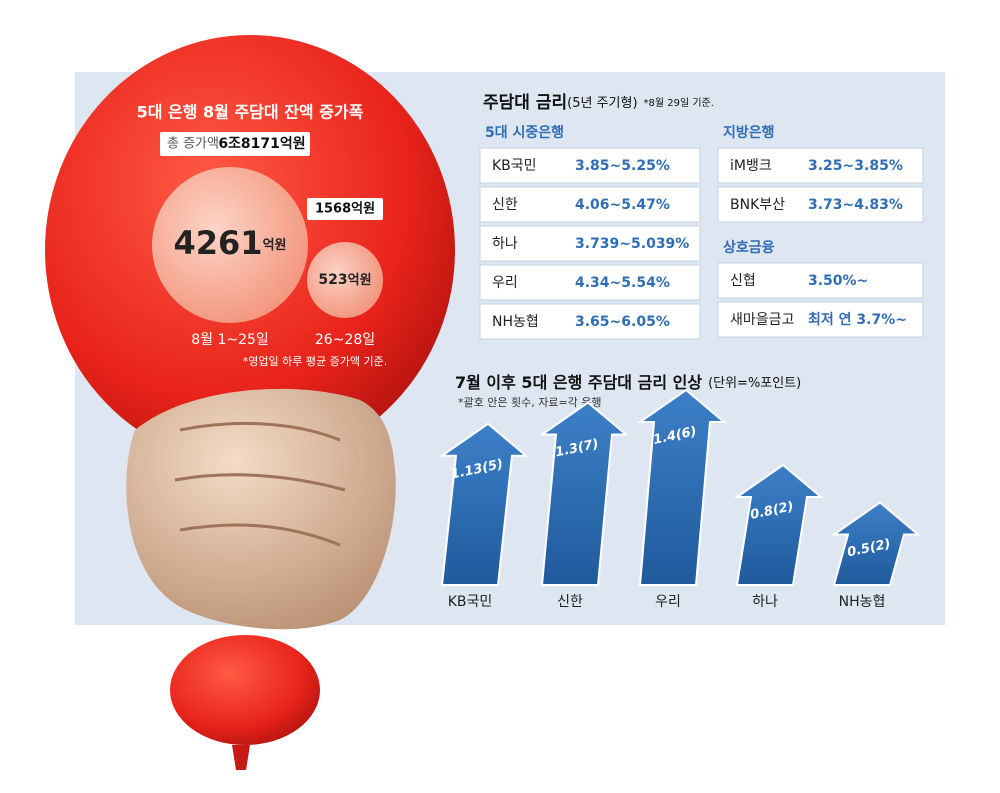  I want to click on bubble-value: 523억원, so click(344, 280).